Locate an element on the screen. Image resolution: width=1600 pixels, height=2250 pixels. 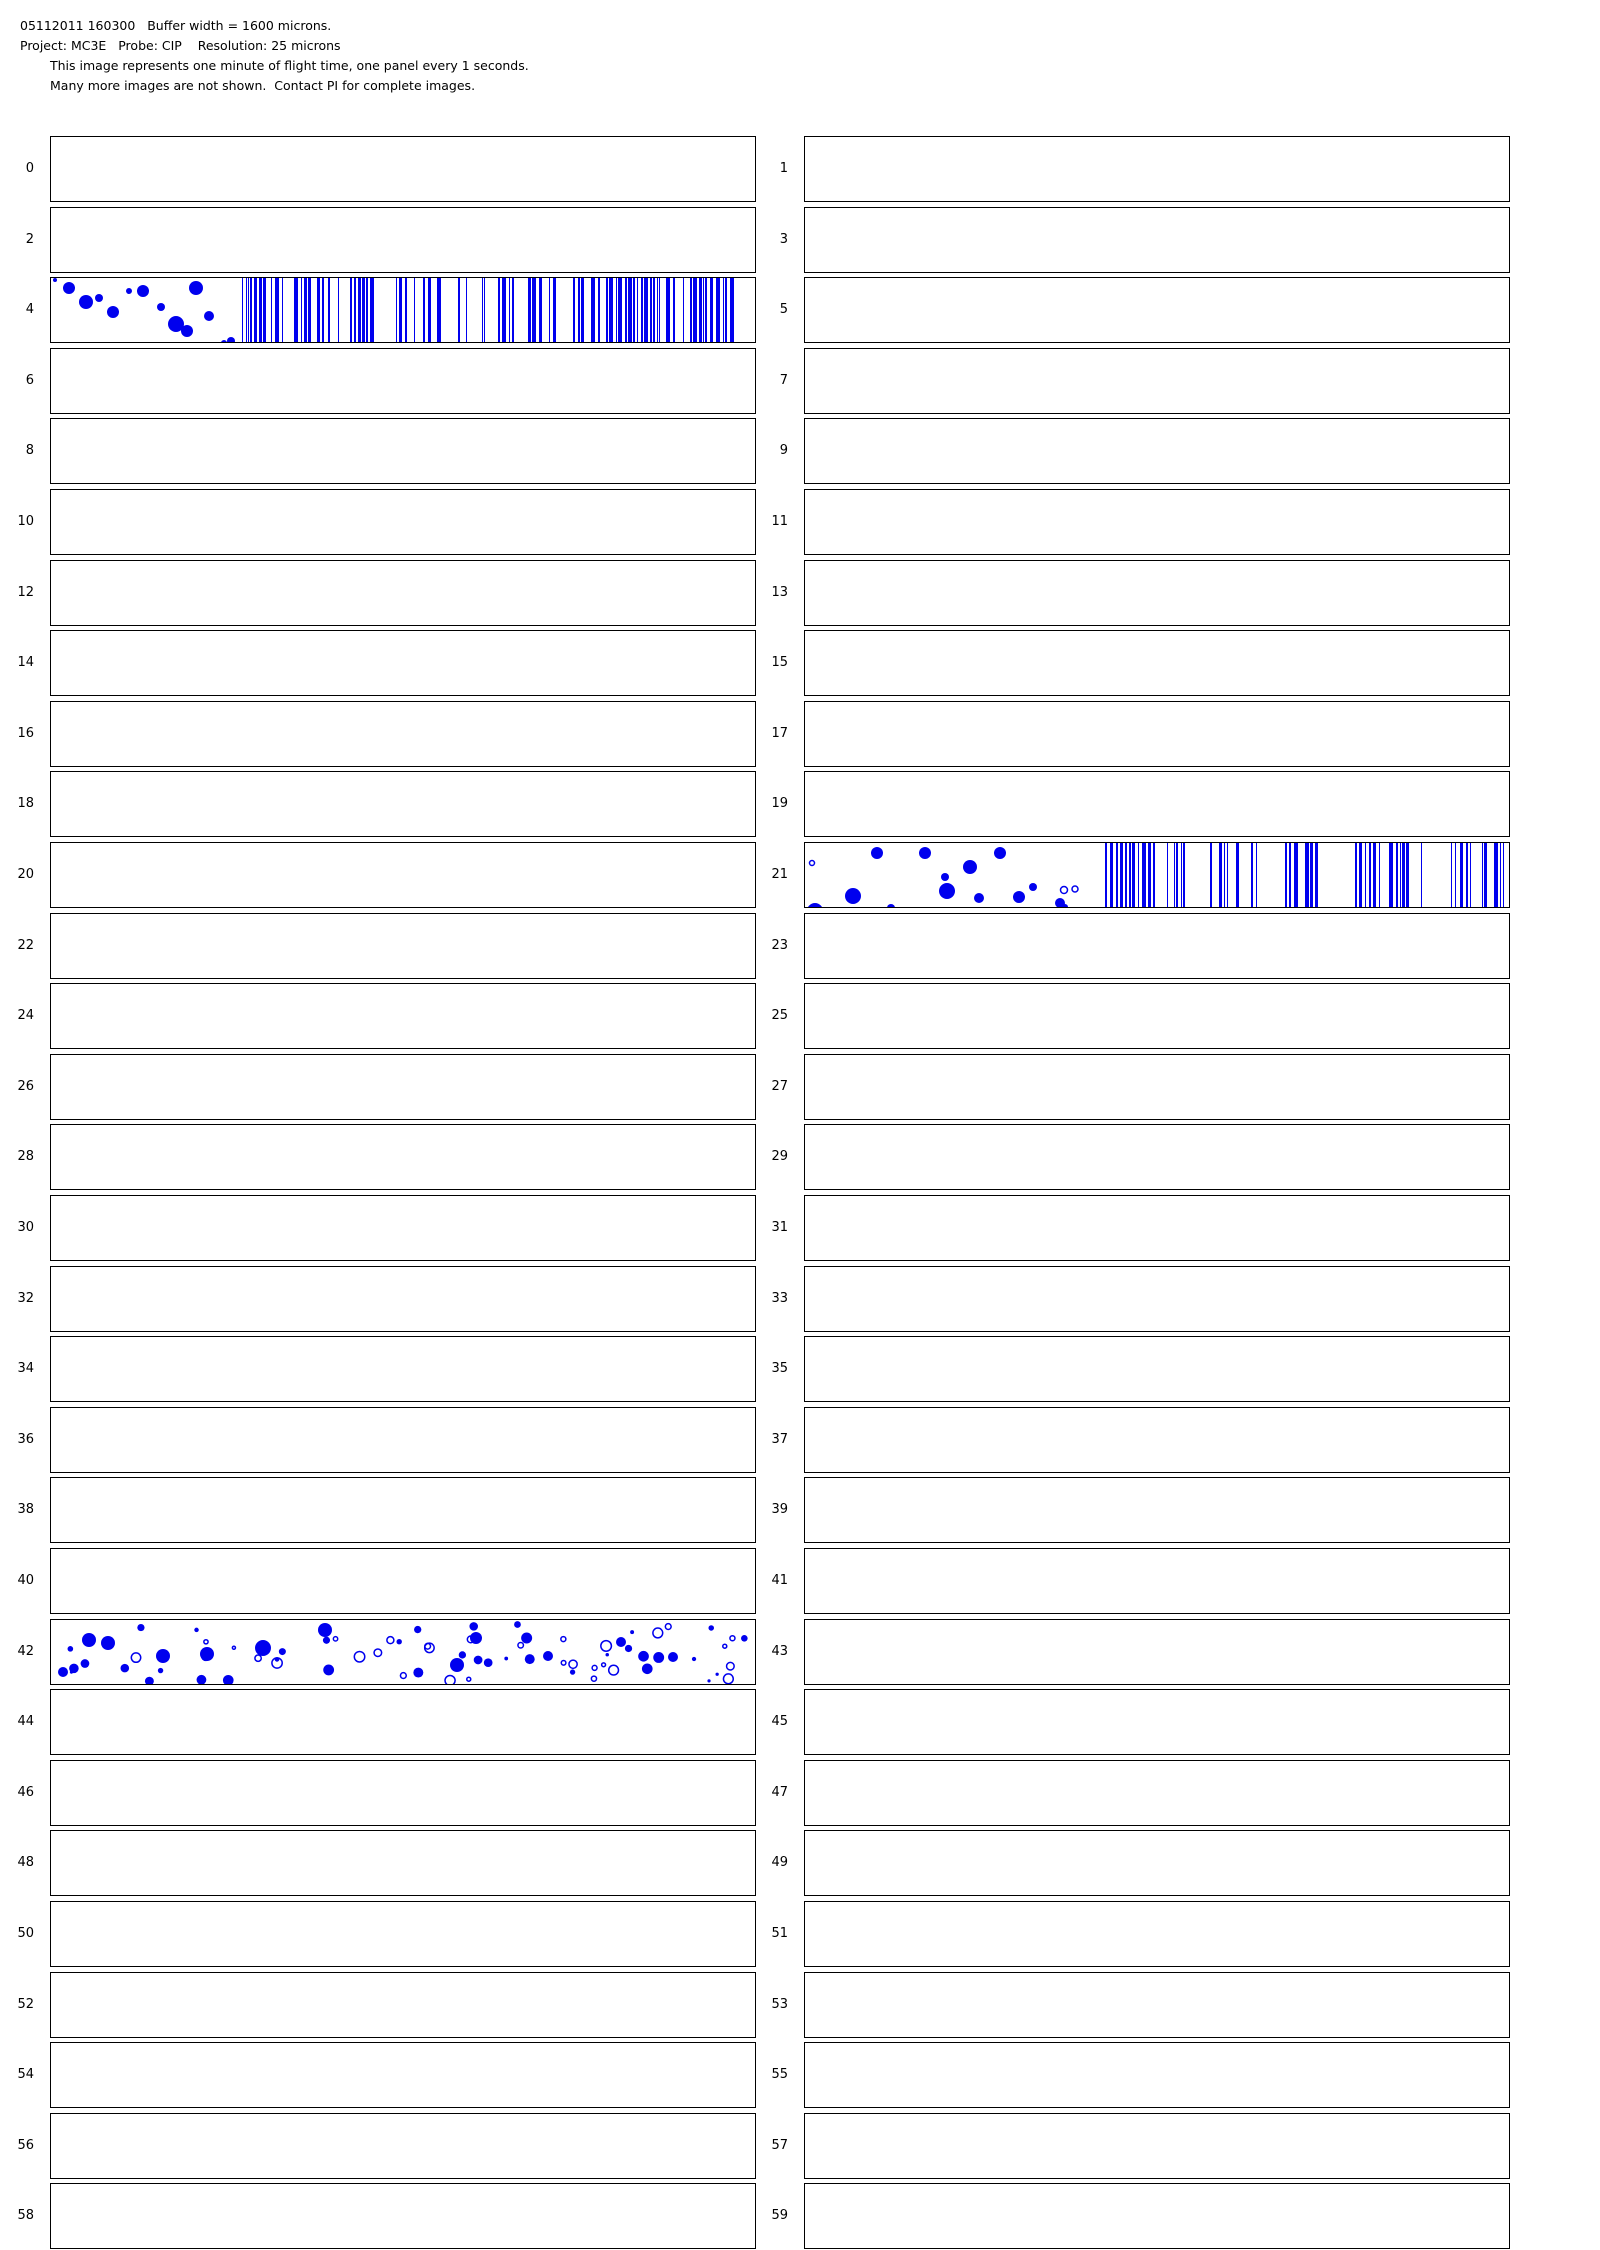
panel-label: 47 is located at coordinates (779, 1792).